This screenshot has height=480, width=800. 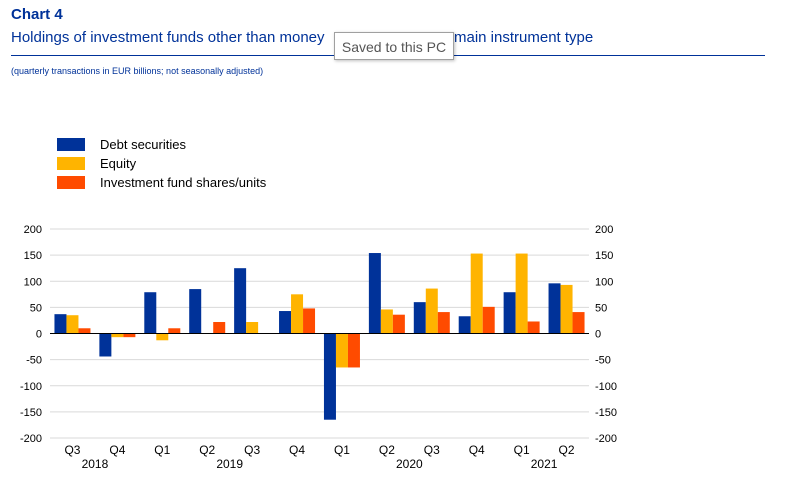 I want to click on y-tick-label-left: 150, so click(x=33, y=256).